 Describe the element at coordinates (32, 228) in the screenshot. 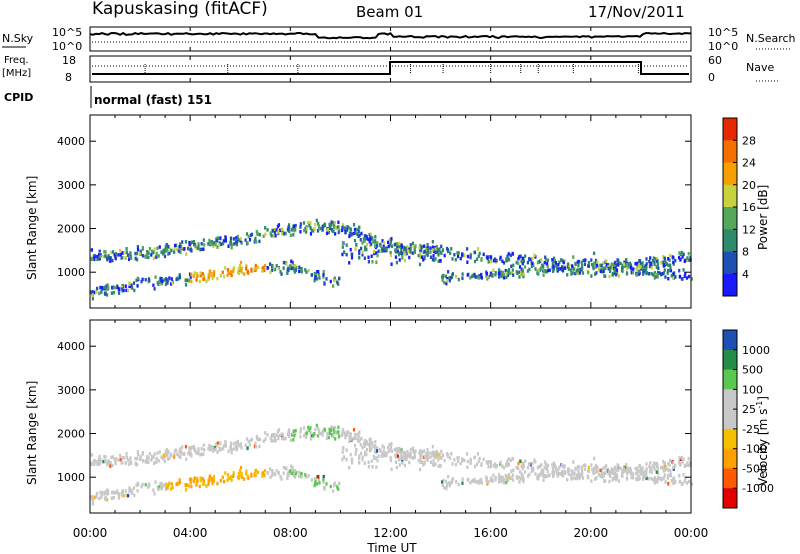

I see `power-ylabel: Slant Range [km]` at that location.